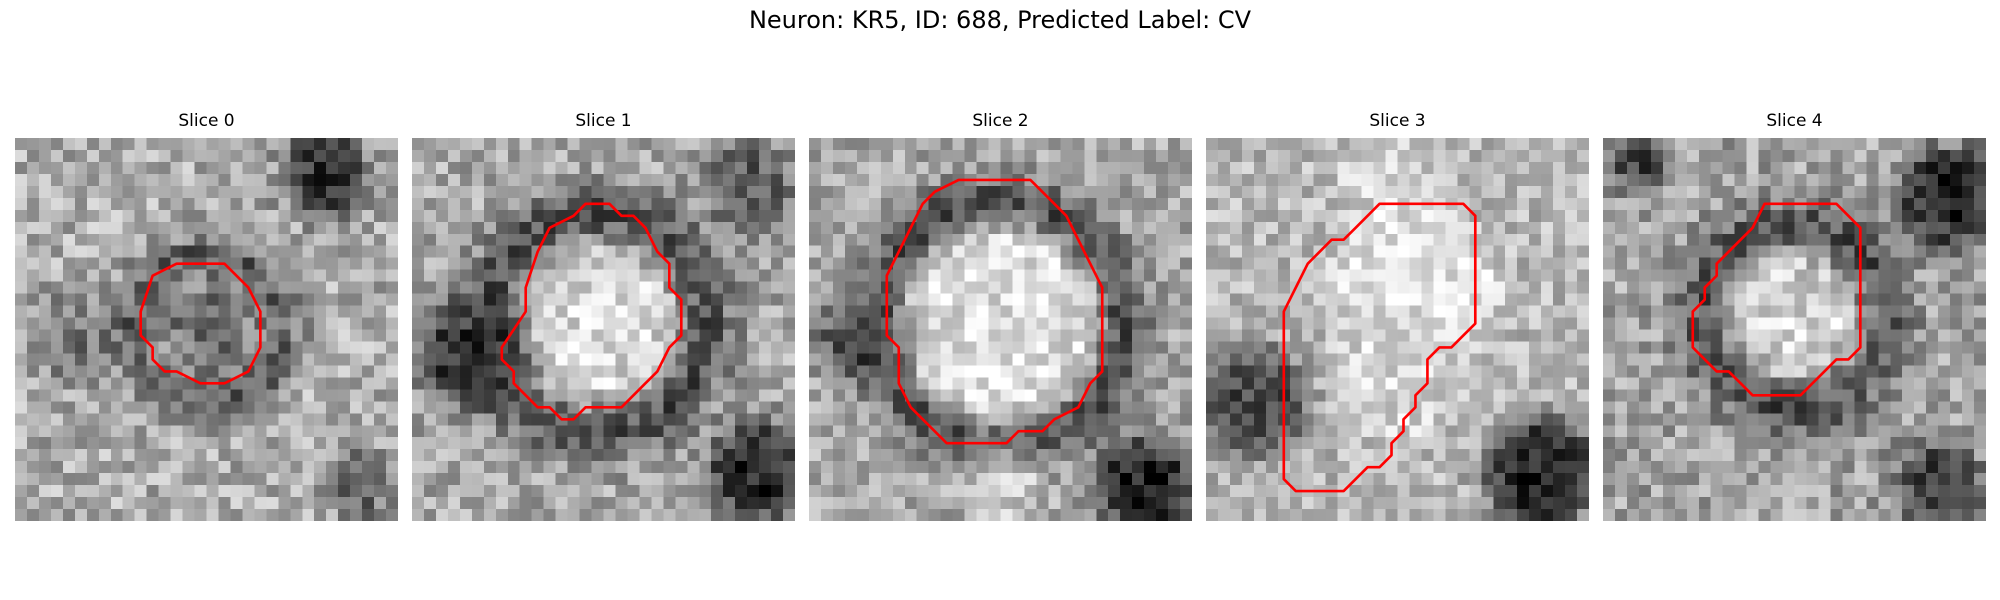 This screenshot has width=2000, height=600. Describe the element at coordinates (1000, 121) in the screenshot. I see `slice-title: Slice 2` at that location.